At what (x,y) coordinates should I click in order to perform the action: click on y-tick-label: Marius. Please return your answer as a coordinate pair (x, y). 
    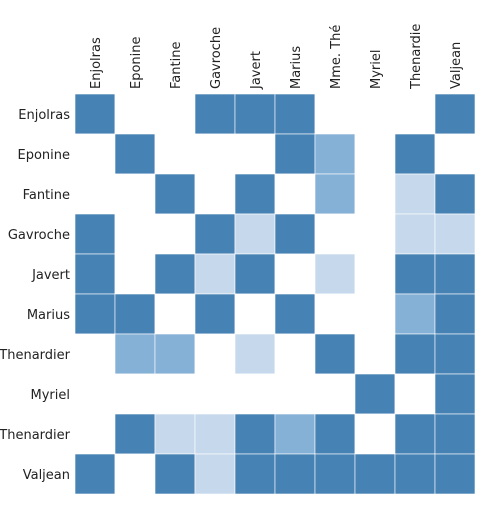
    Looking at the image, I should click on (48, 315).